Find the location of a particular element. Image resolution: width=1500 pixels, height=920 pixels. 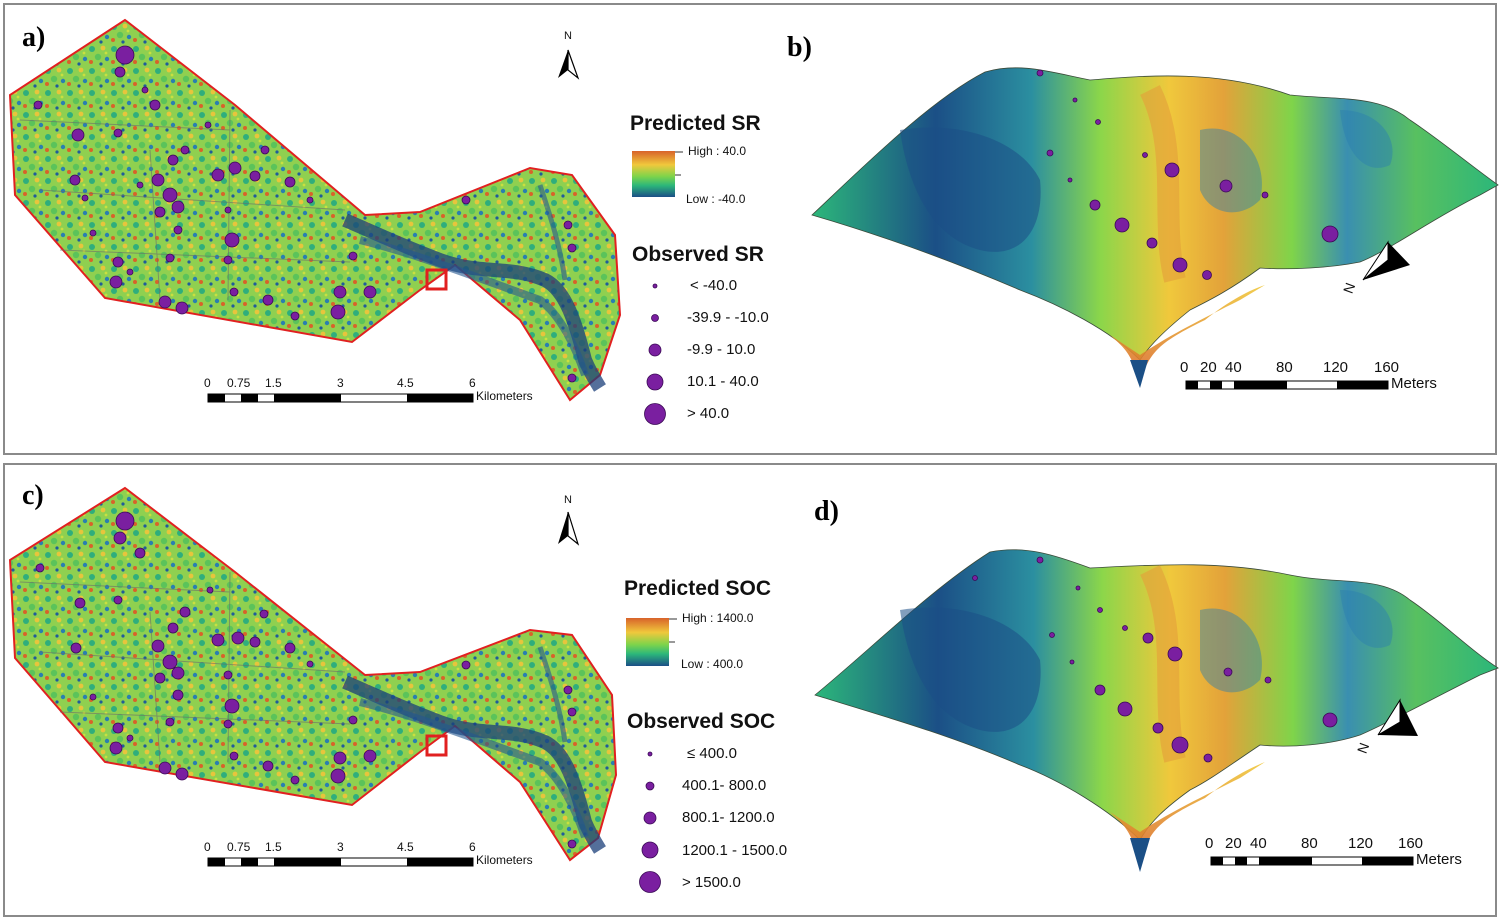

terrain-unit-b: Meters is located at coordinates (1414, 383).